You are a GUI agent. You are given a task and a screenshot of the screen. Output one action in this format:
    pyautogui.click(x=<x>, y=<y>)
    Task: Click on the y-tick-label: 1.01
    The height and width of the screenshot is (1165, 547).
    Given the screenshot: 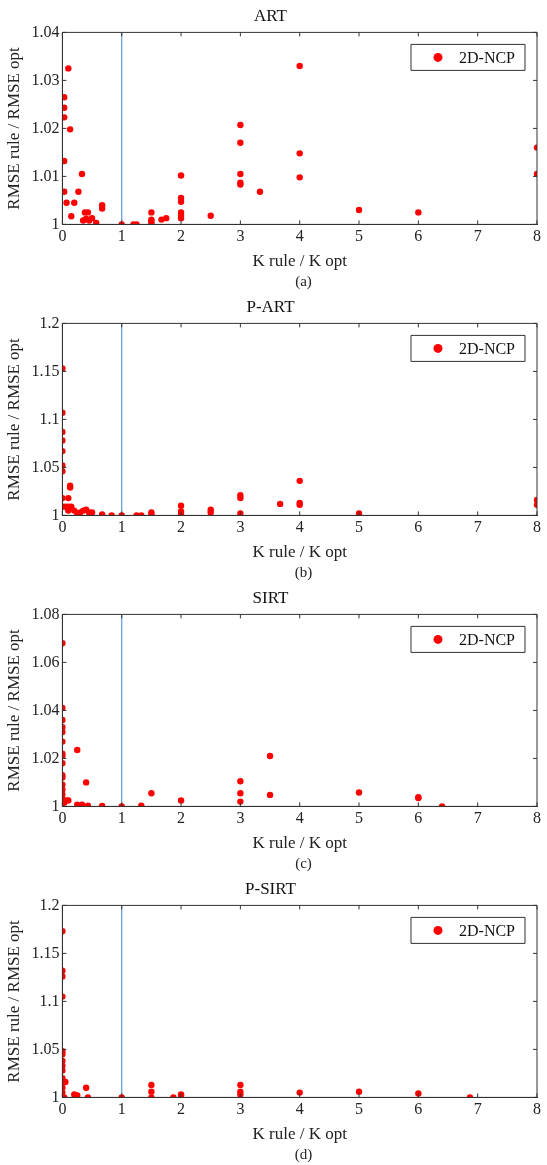 What is the action you would take?
    pyautogui.click(x=45, y=175)
    